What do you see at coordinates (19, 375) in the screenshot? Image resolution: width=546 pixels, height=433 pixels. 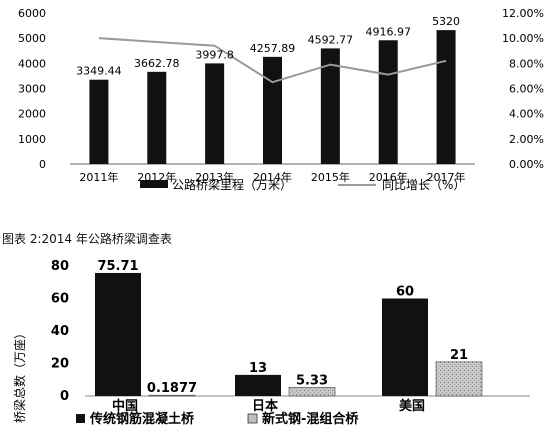 I see `y-axis-label: 桥梁总数（万座）` at bounding box center [19, 375].